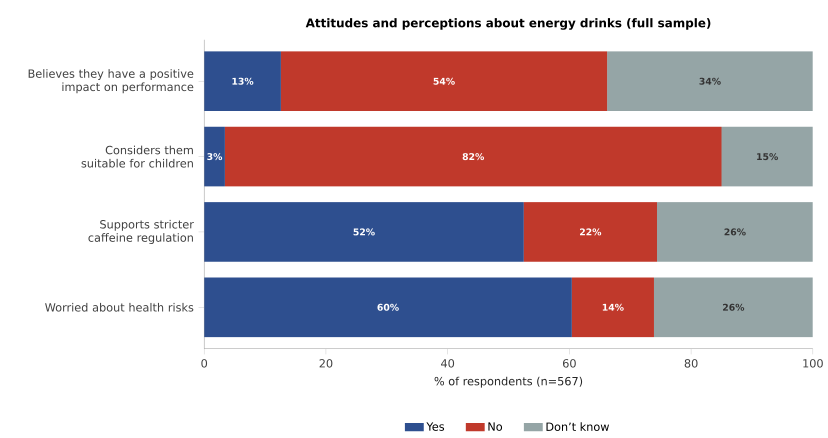 The image size is (828, 438). Describe the element at coordinates (691, 363) in the screenshot. I see `x-tick-label: 80` at that location.